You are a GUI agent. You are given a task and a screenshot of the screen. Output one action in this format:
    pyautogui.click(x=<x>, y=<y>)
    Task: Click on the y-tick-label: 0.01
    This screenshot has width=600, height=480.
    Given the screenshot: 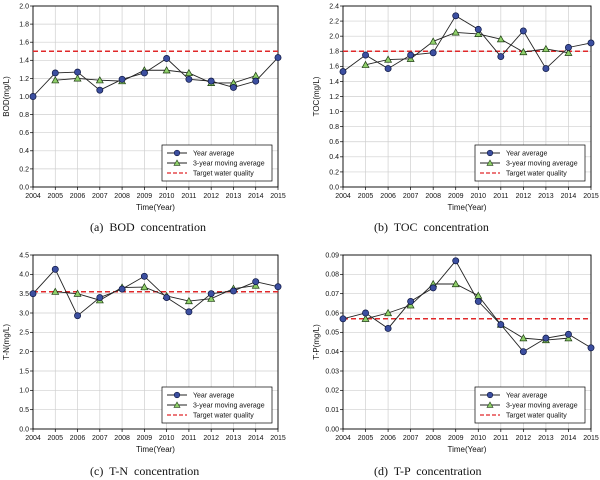 What is the action you would take?
    pyautogui.click(x=332, y=410)
    